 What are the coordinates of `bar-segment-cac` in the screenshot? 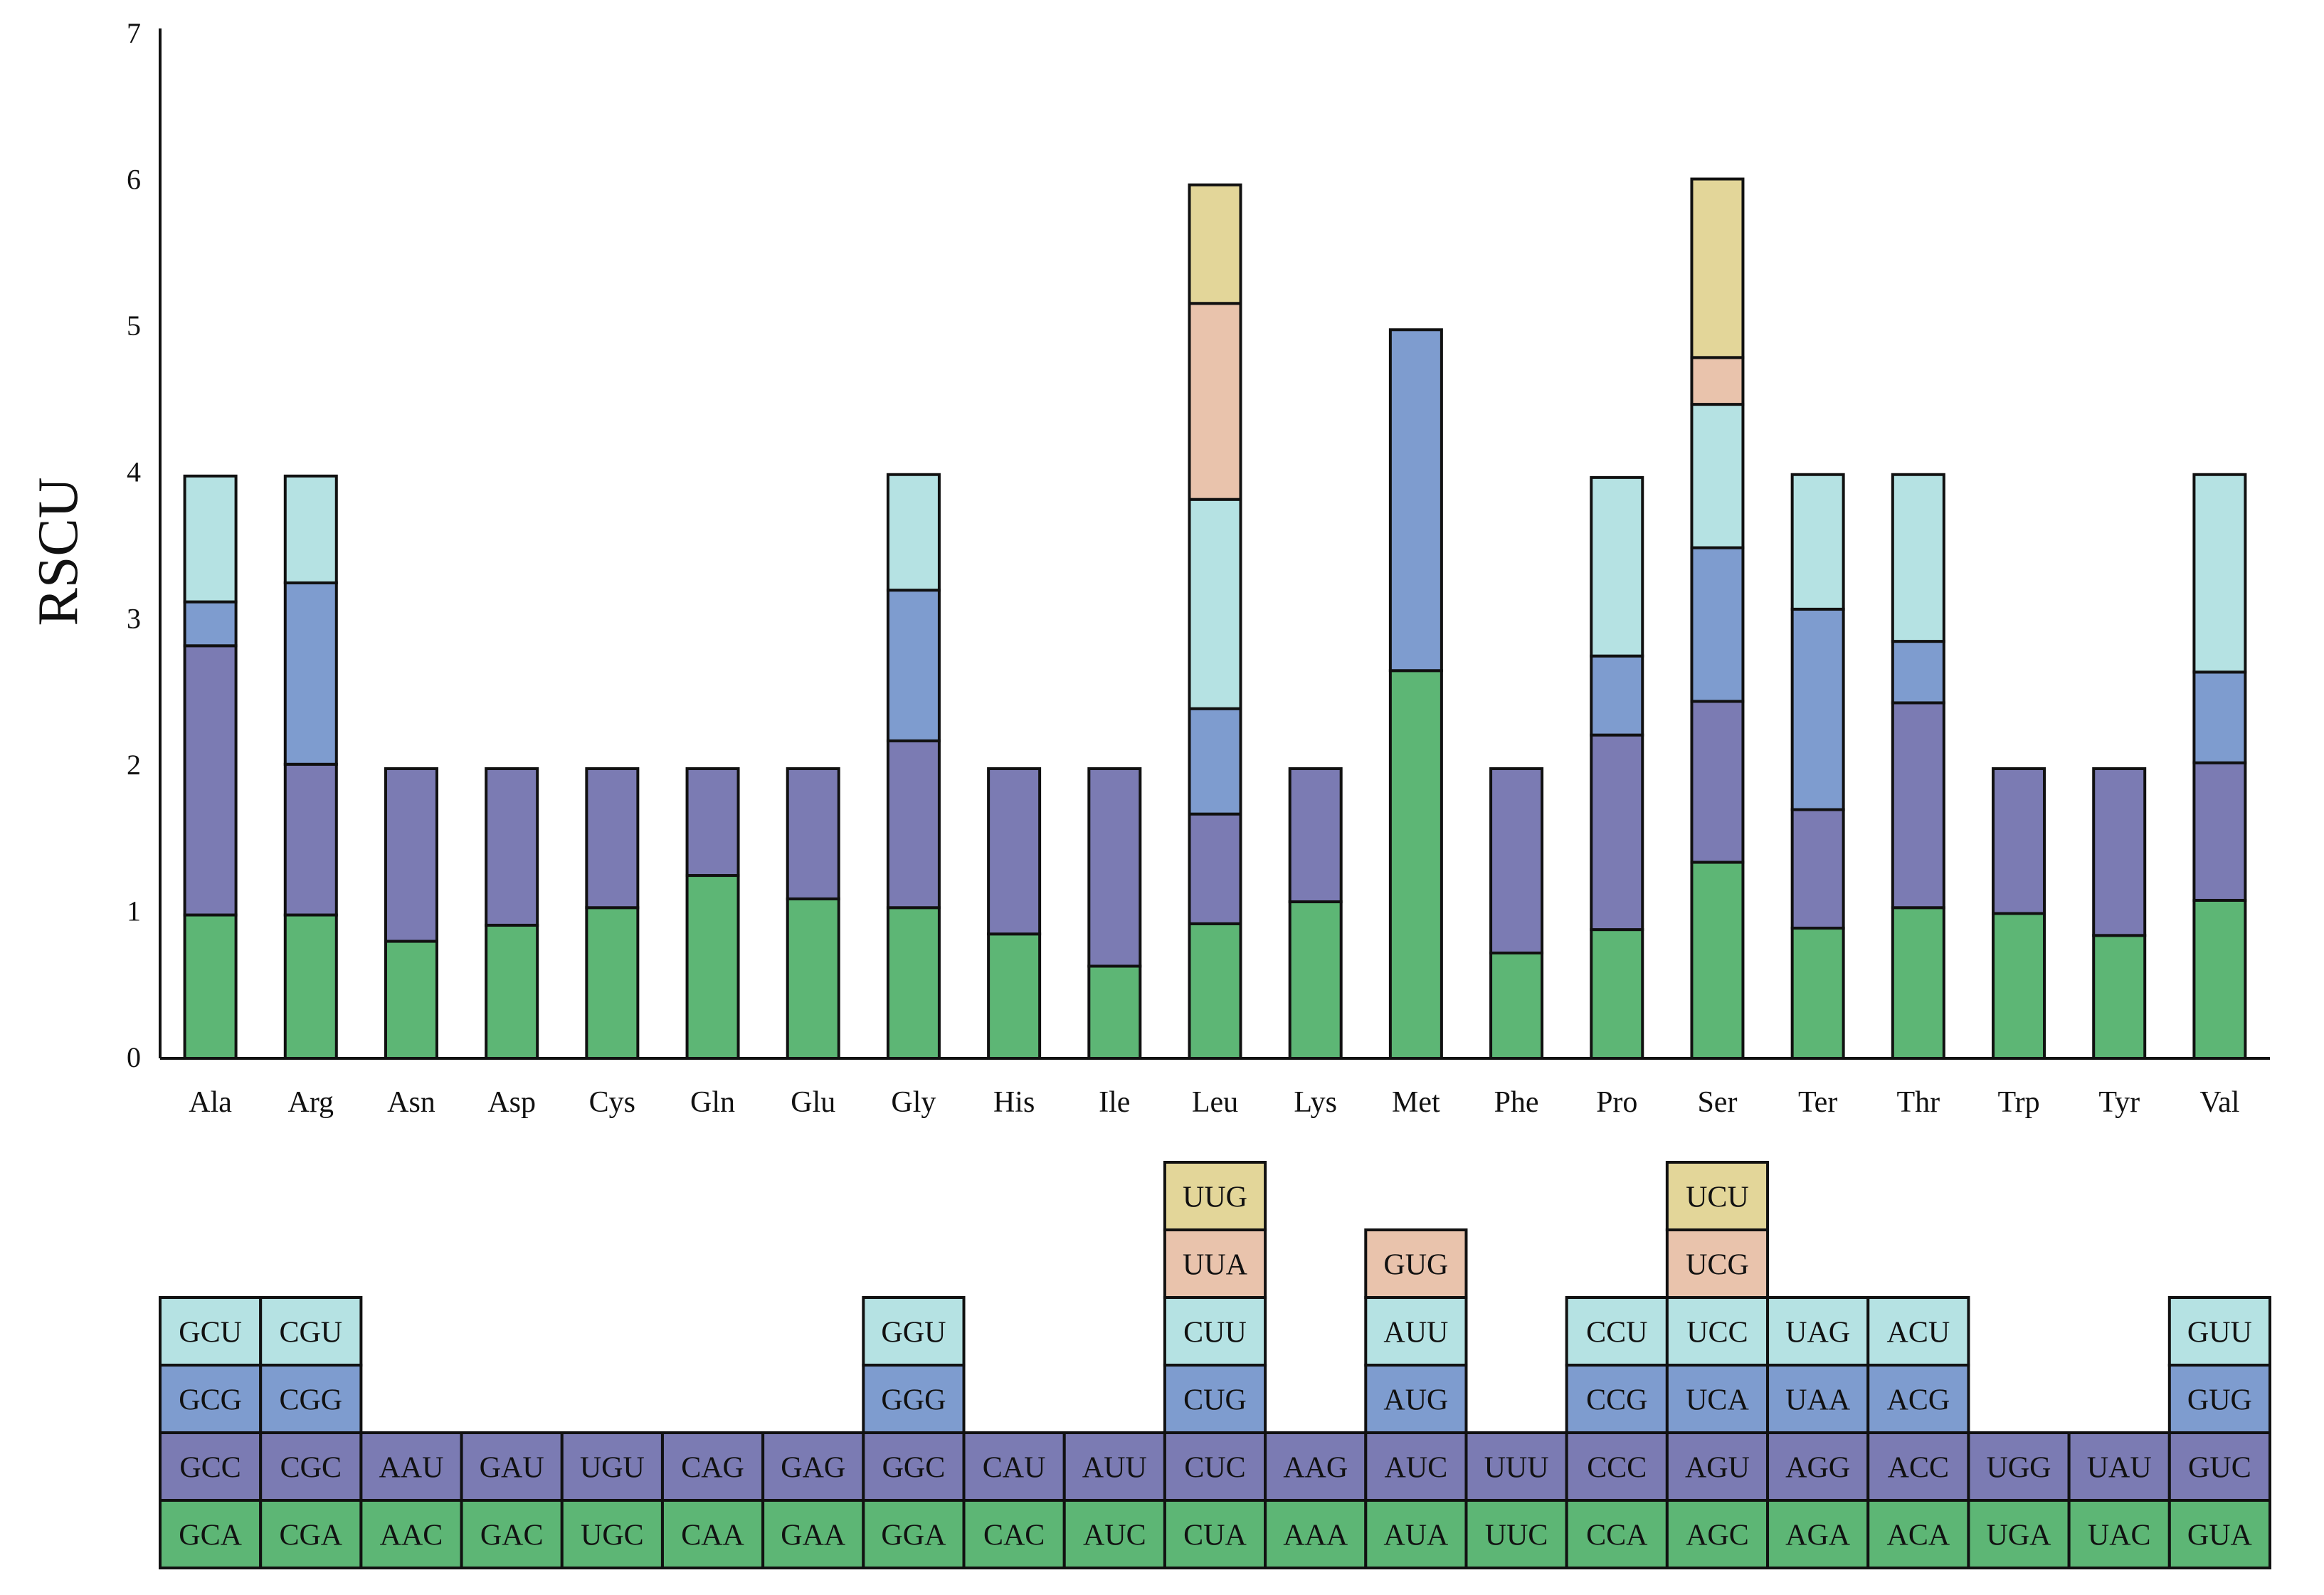 It's located at (1014, 996).